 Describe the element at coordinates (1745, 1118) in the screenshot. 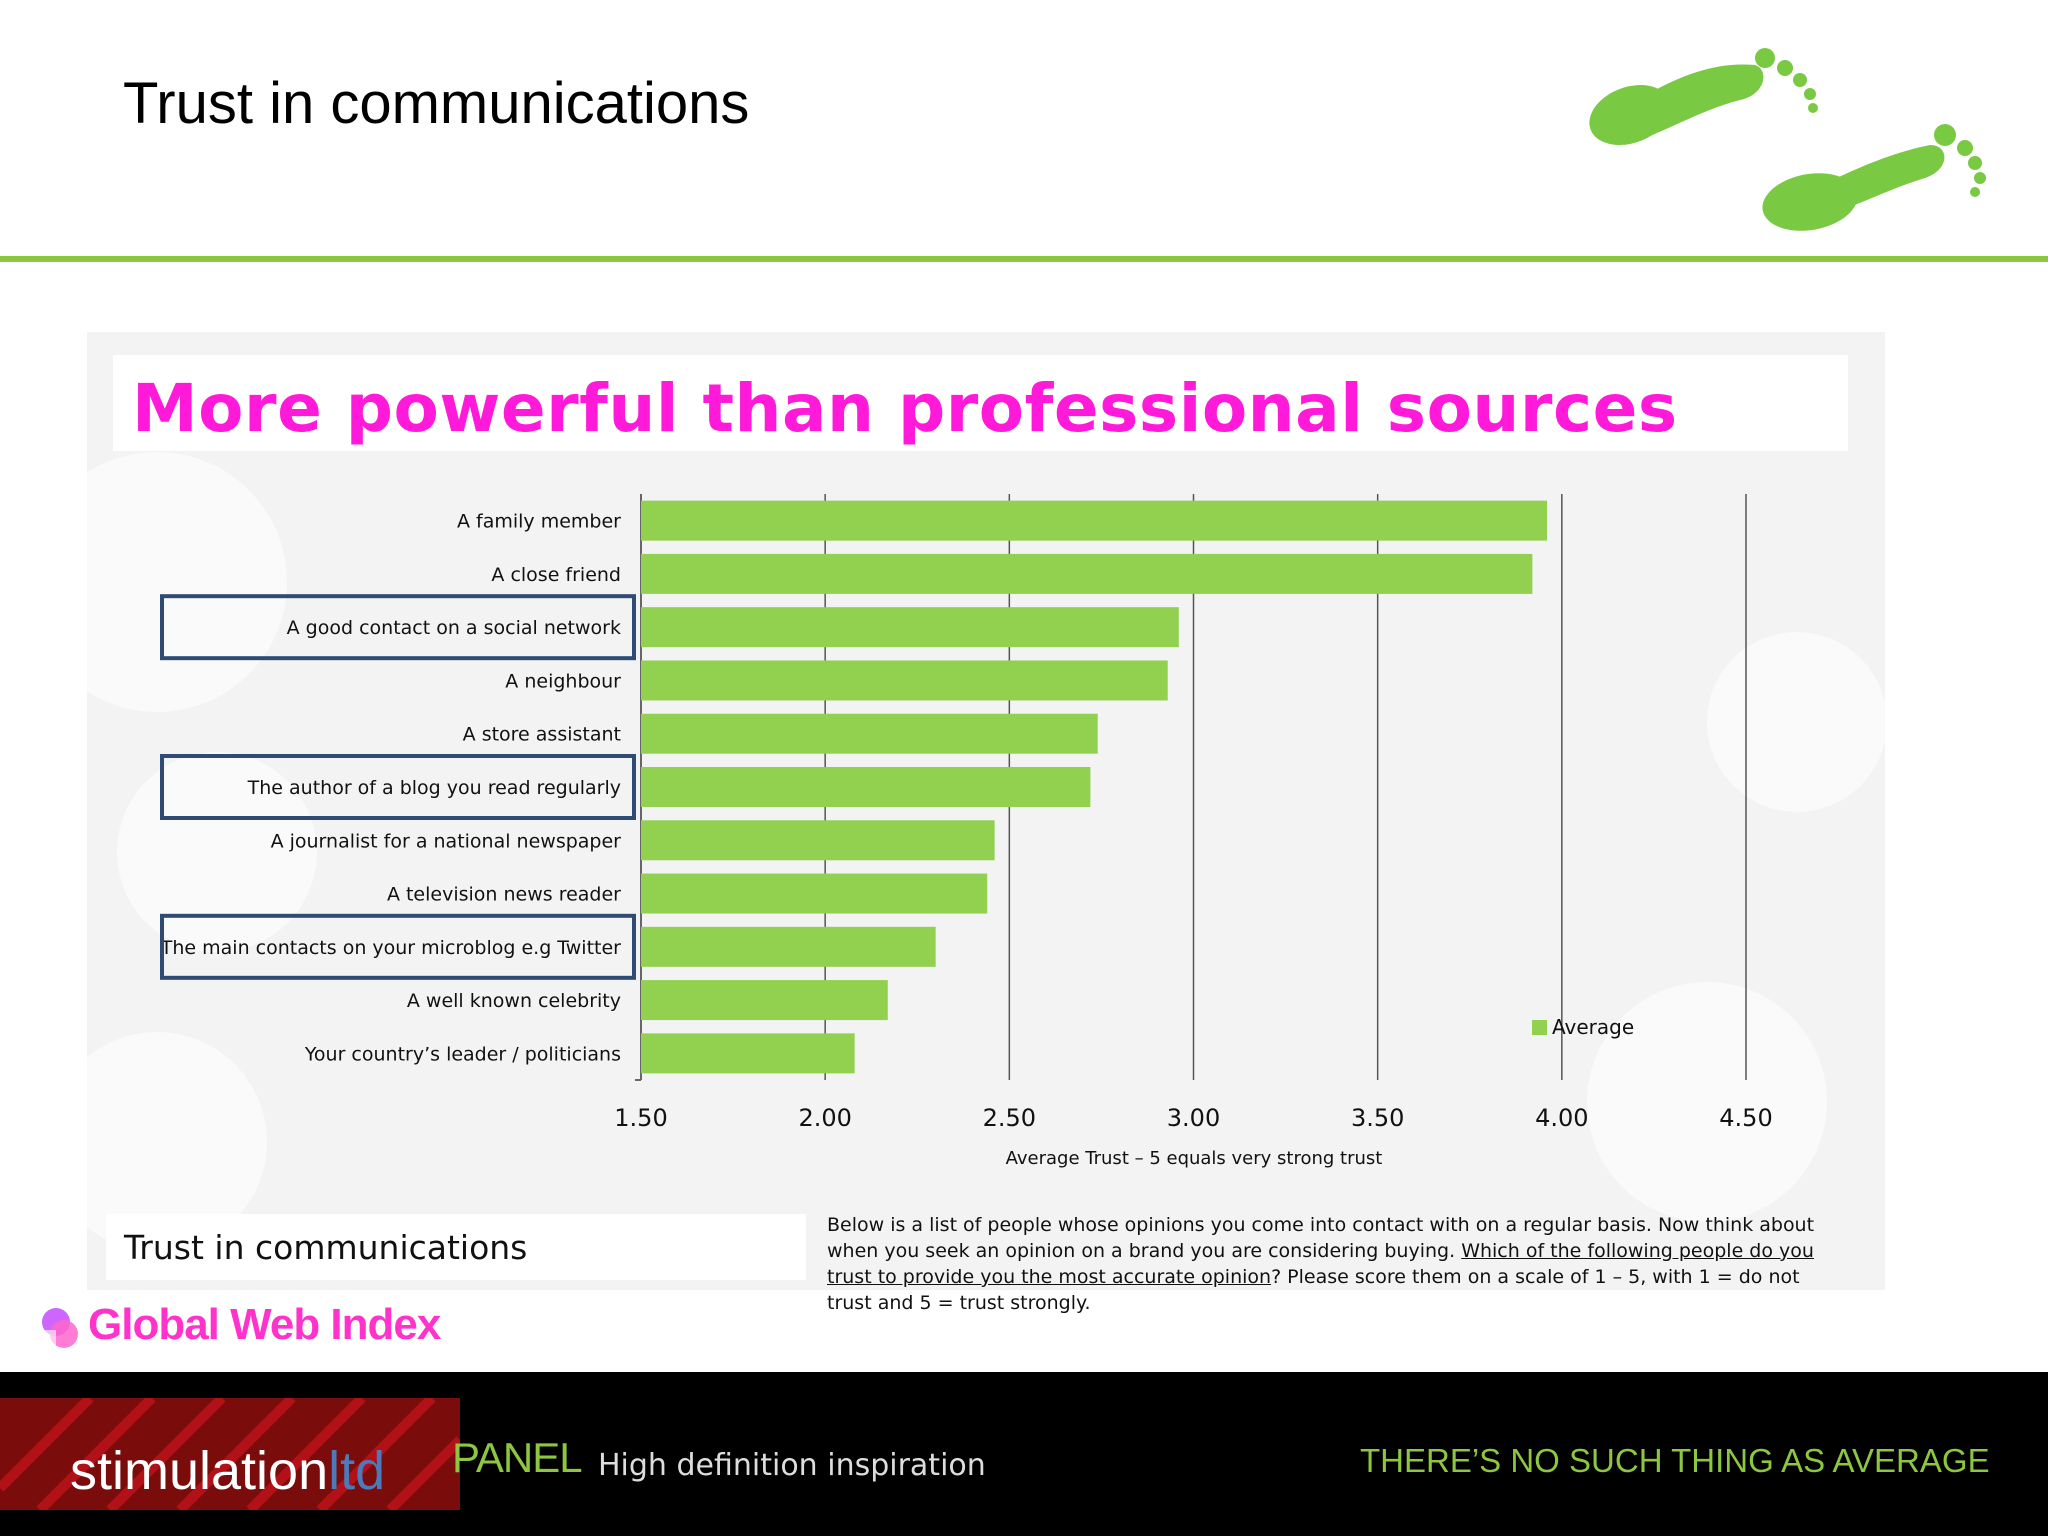

I see `x-tick-label-4.50: 4.50` at that location.